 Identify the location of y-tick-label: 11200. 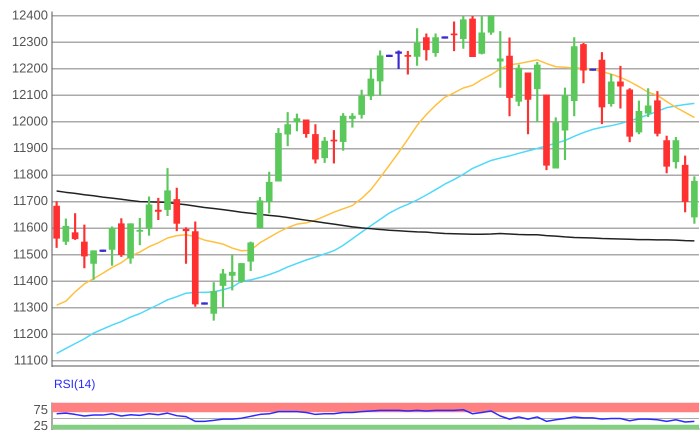
(30, 333).